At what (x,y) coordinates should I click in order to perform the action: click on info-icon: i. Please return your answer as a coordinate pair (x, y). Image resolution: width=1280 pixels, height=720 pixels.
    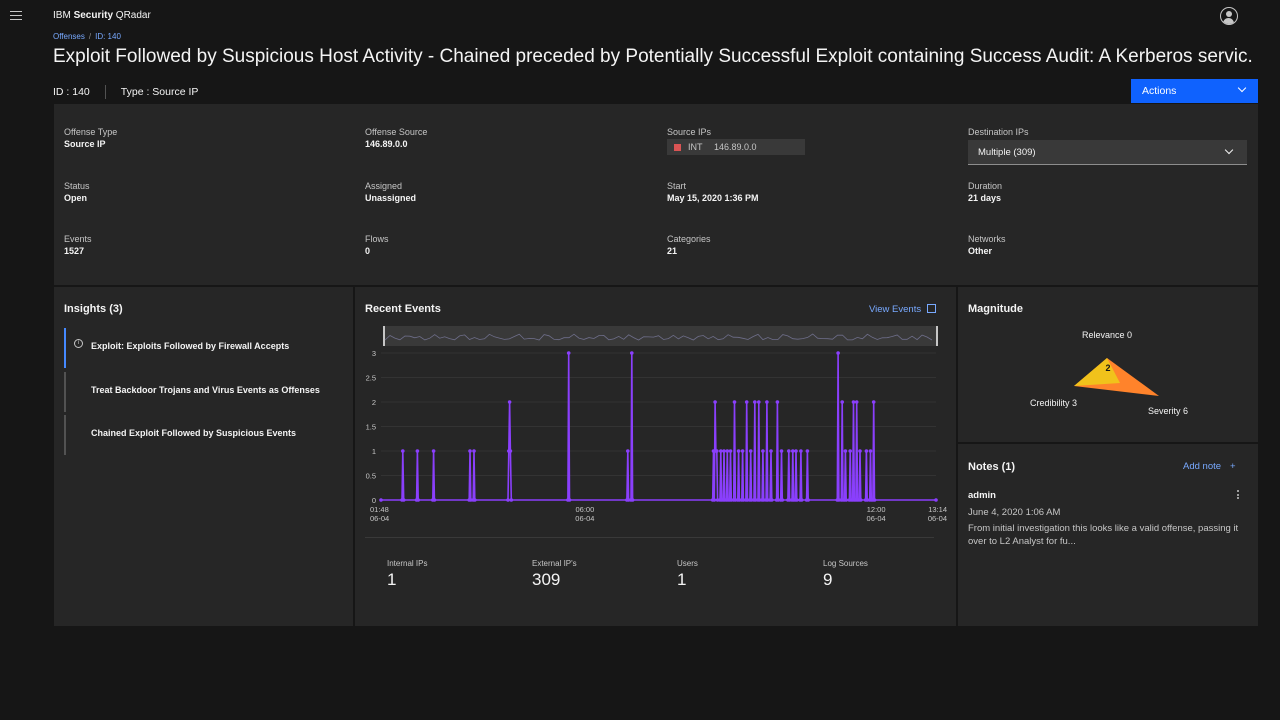
    Looking at the image, I should click on (78, 343).